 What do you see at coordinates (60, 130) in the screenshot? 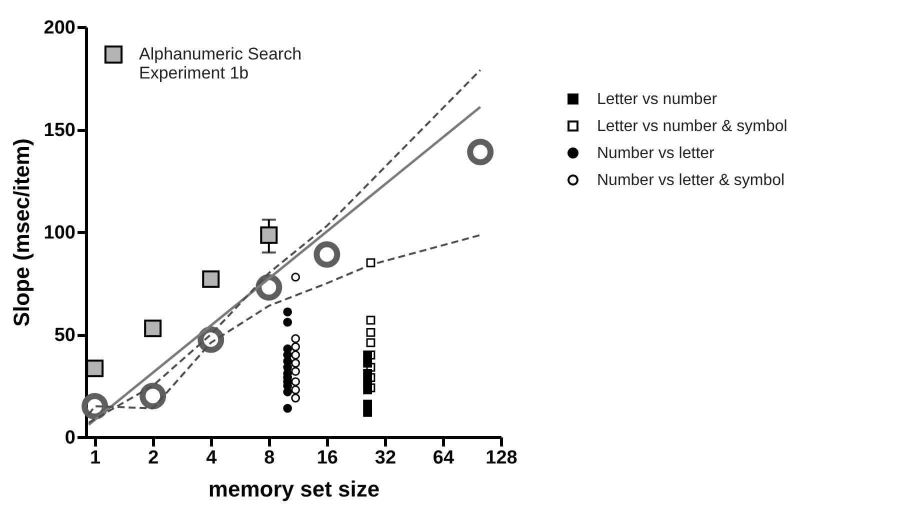
I see `y-tick-label: 150` at bounding box center [60, 130].